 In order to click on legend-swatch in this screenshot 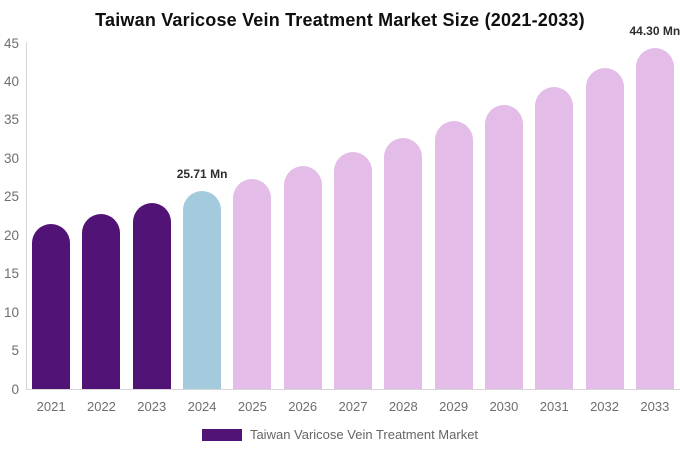, I will do `click(221, 434)`.